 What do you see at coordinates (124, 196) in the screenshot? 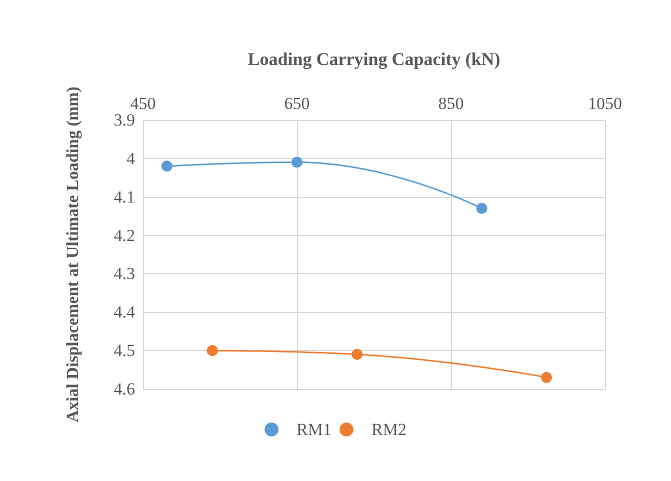
I see `y-tick-label: 4.1` at bounding box center [124, 196].